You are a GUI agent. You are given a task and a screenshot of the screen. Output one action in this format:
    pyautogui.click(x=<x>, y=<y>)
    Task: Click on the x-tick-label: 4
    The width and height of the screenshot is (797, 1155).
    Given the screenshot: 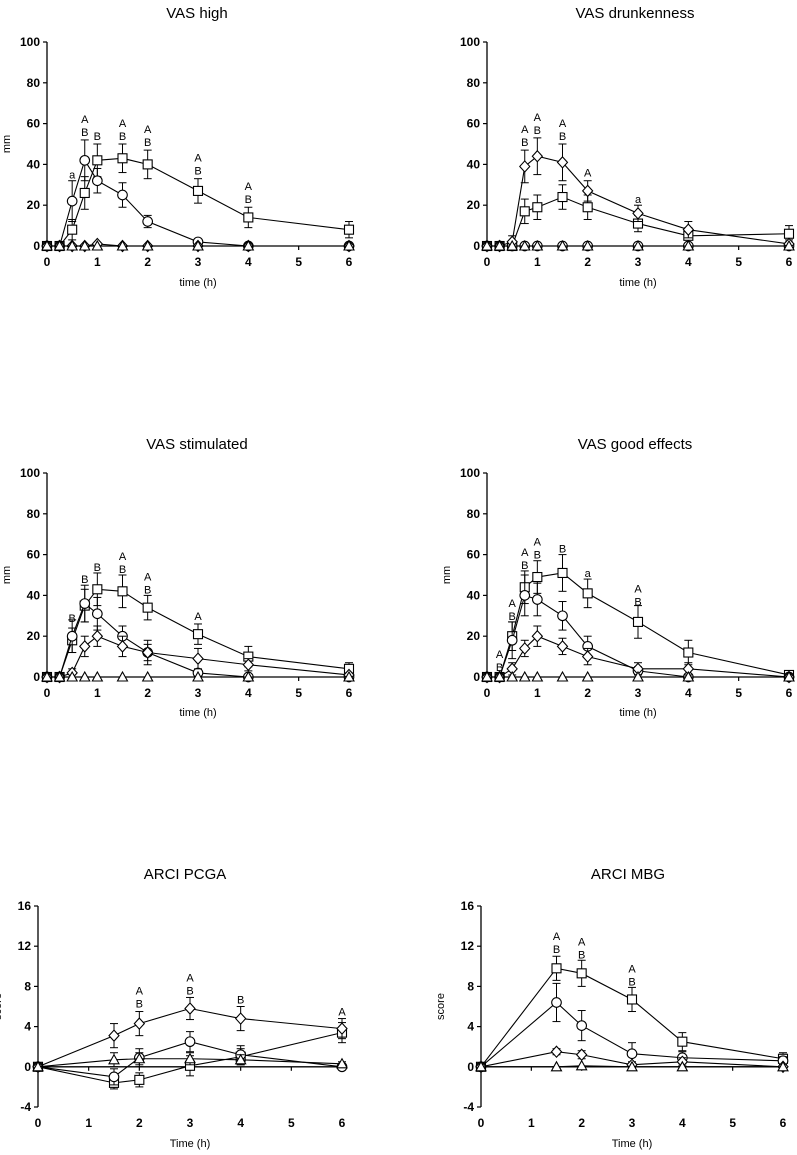 What is the action you would take?
    pyautogui.click(x=688, y=693)
    